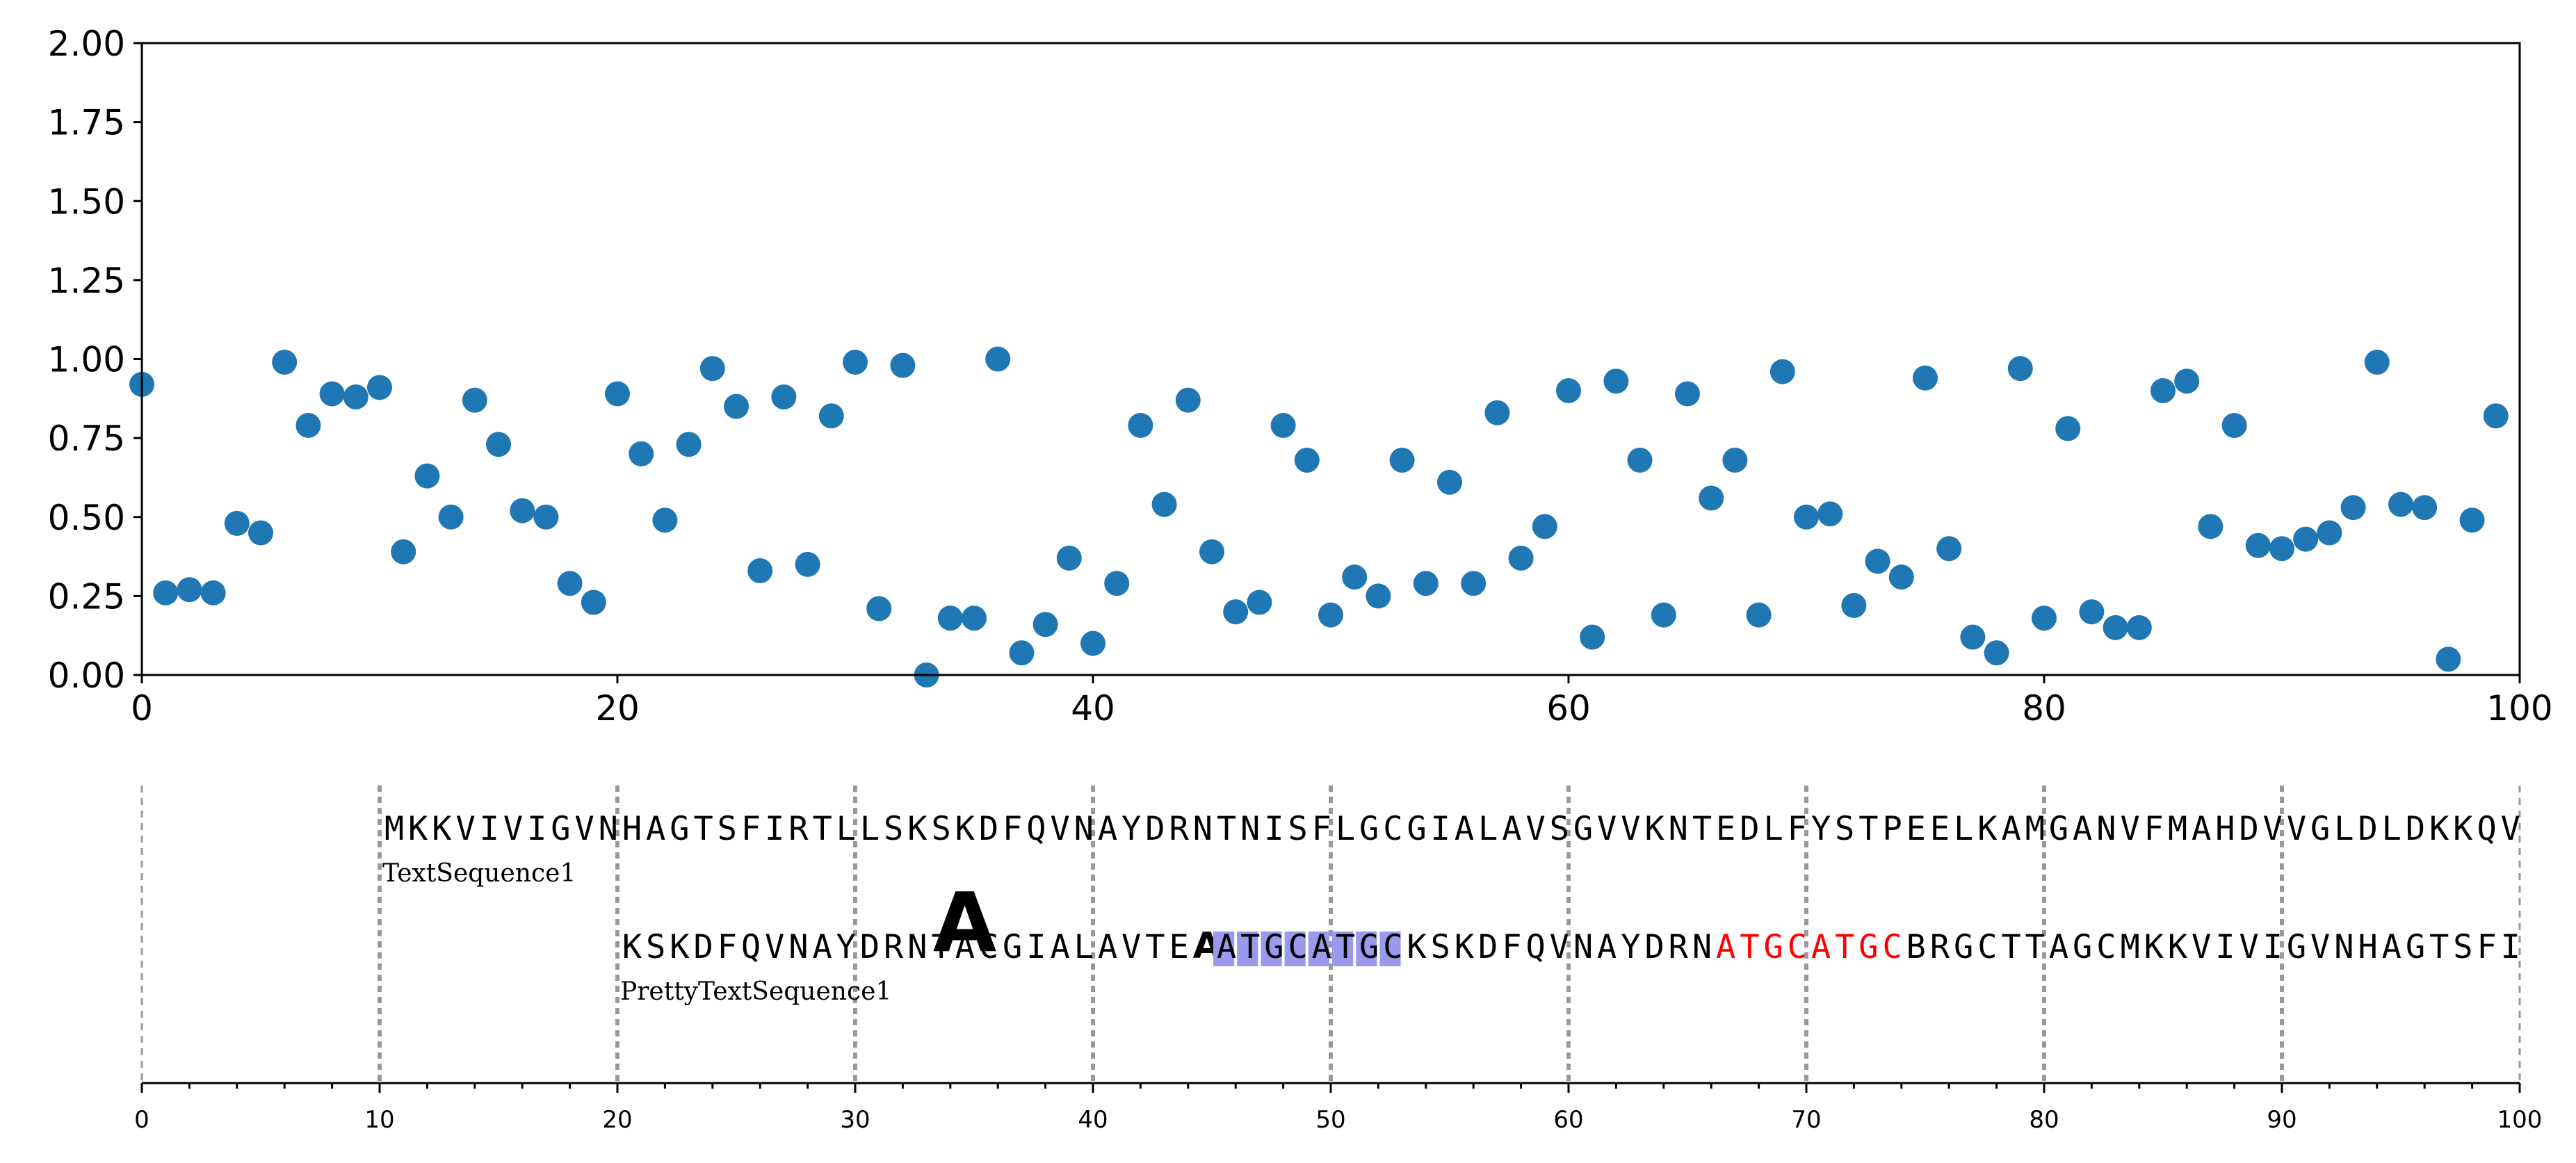 Image resolution: width=2576 pixels, height=1163 pixels. I want to click on sequence-x-tick-label: 30, so click(855, 1120).